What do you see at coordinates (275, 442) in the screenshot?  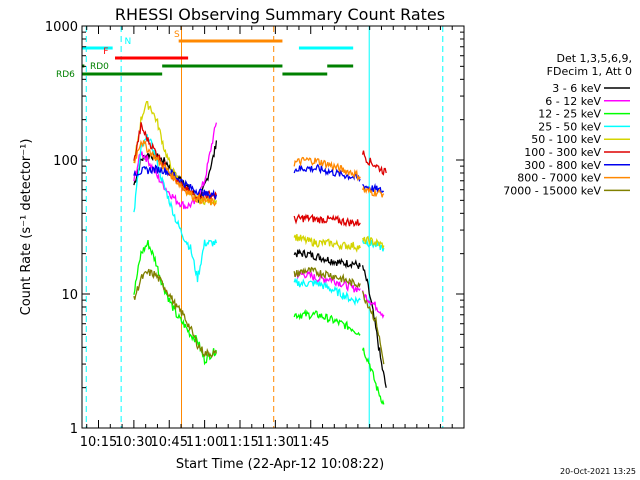 I see `x-tick-label-5: 11:30` at bounding box center [275, 442].